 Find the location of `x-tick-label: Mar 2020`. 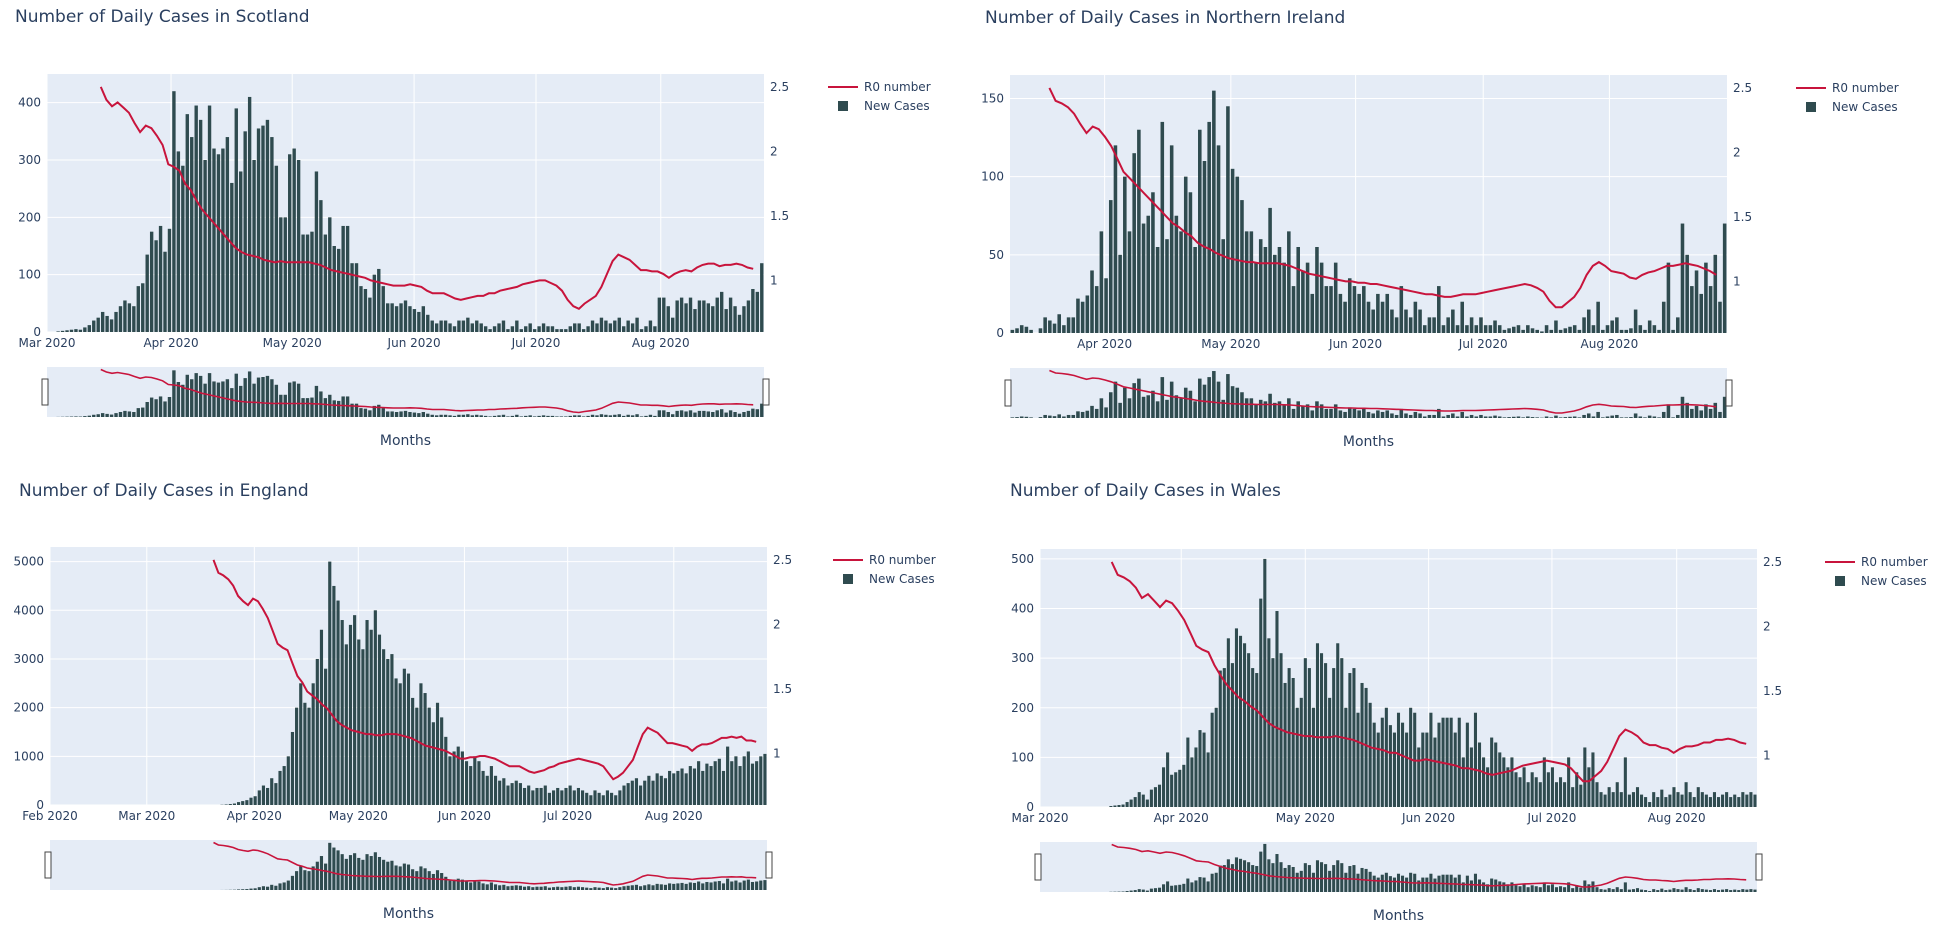

x-tick-label: Mar 2020 is located at coordinates (1040, 818).